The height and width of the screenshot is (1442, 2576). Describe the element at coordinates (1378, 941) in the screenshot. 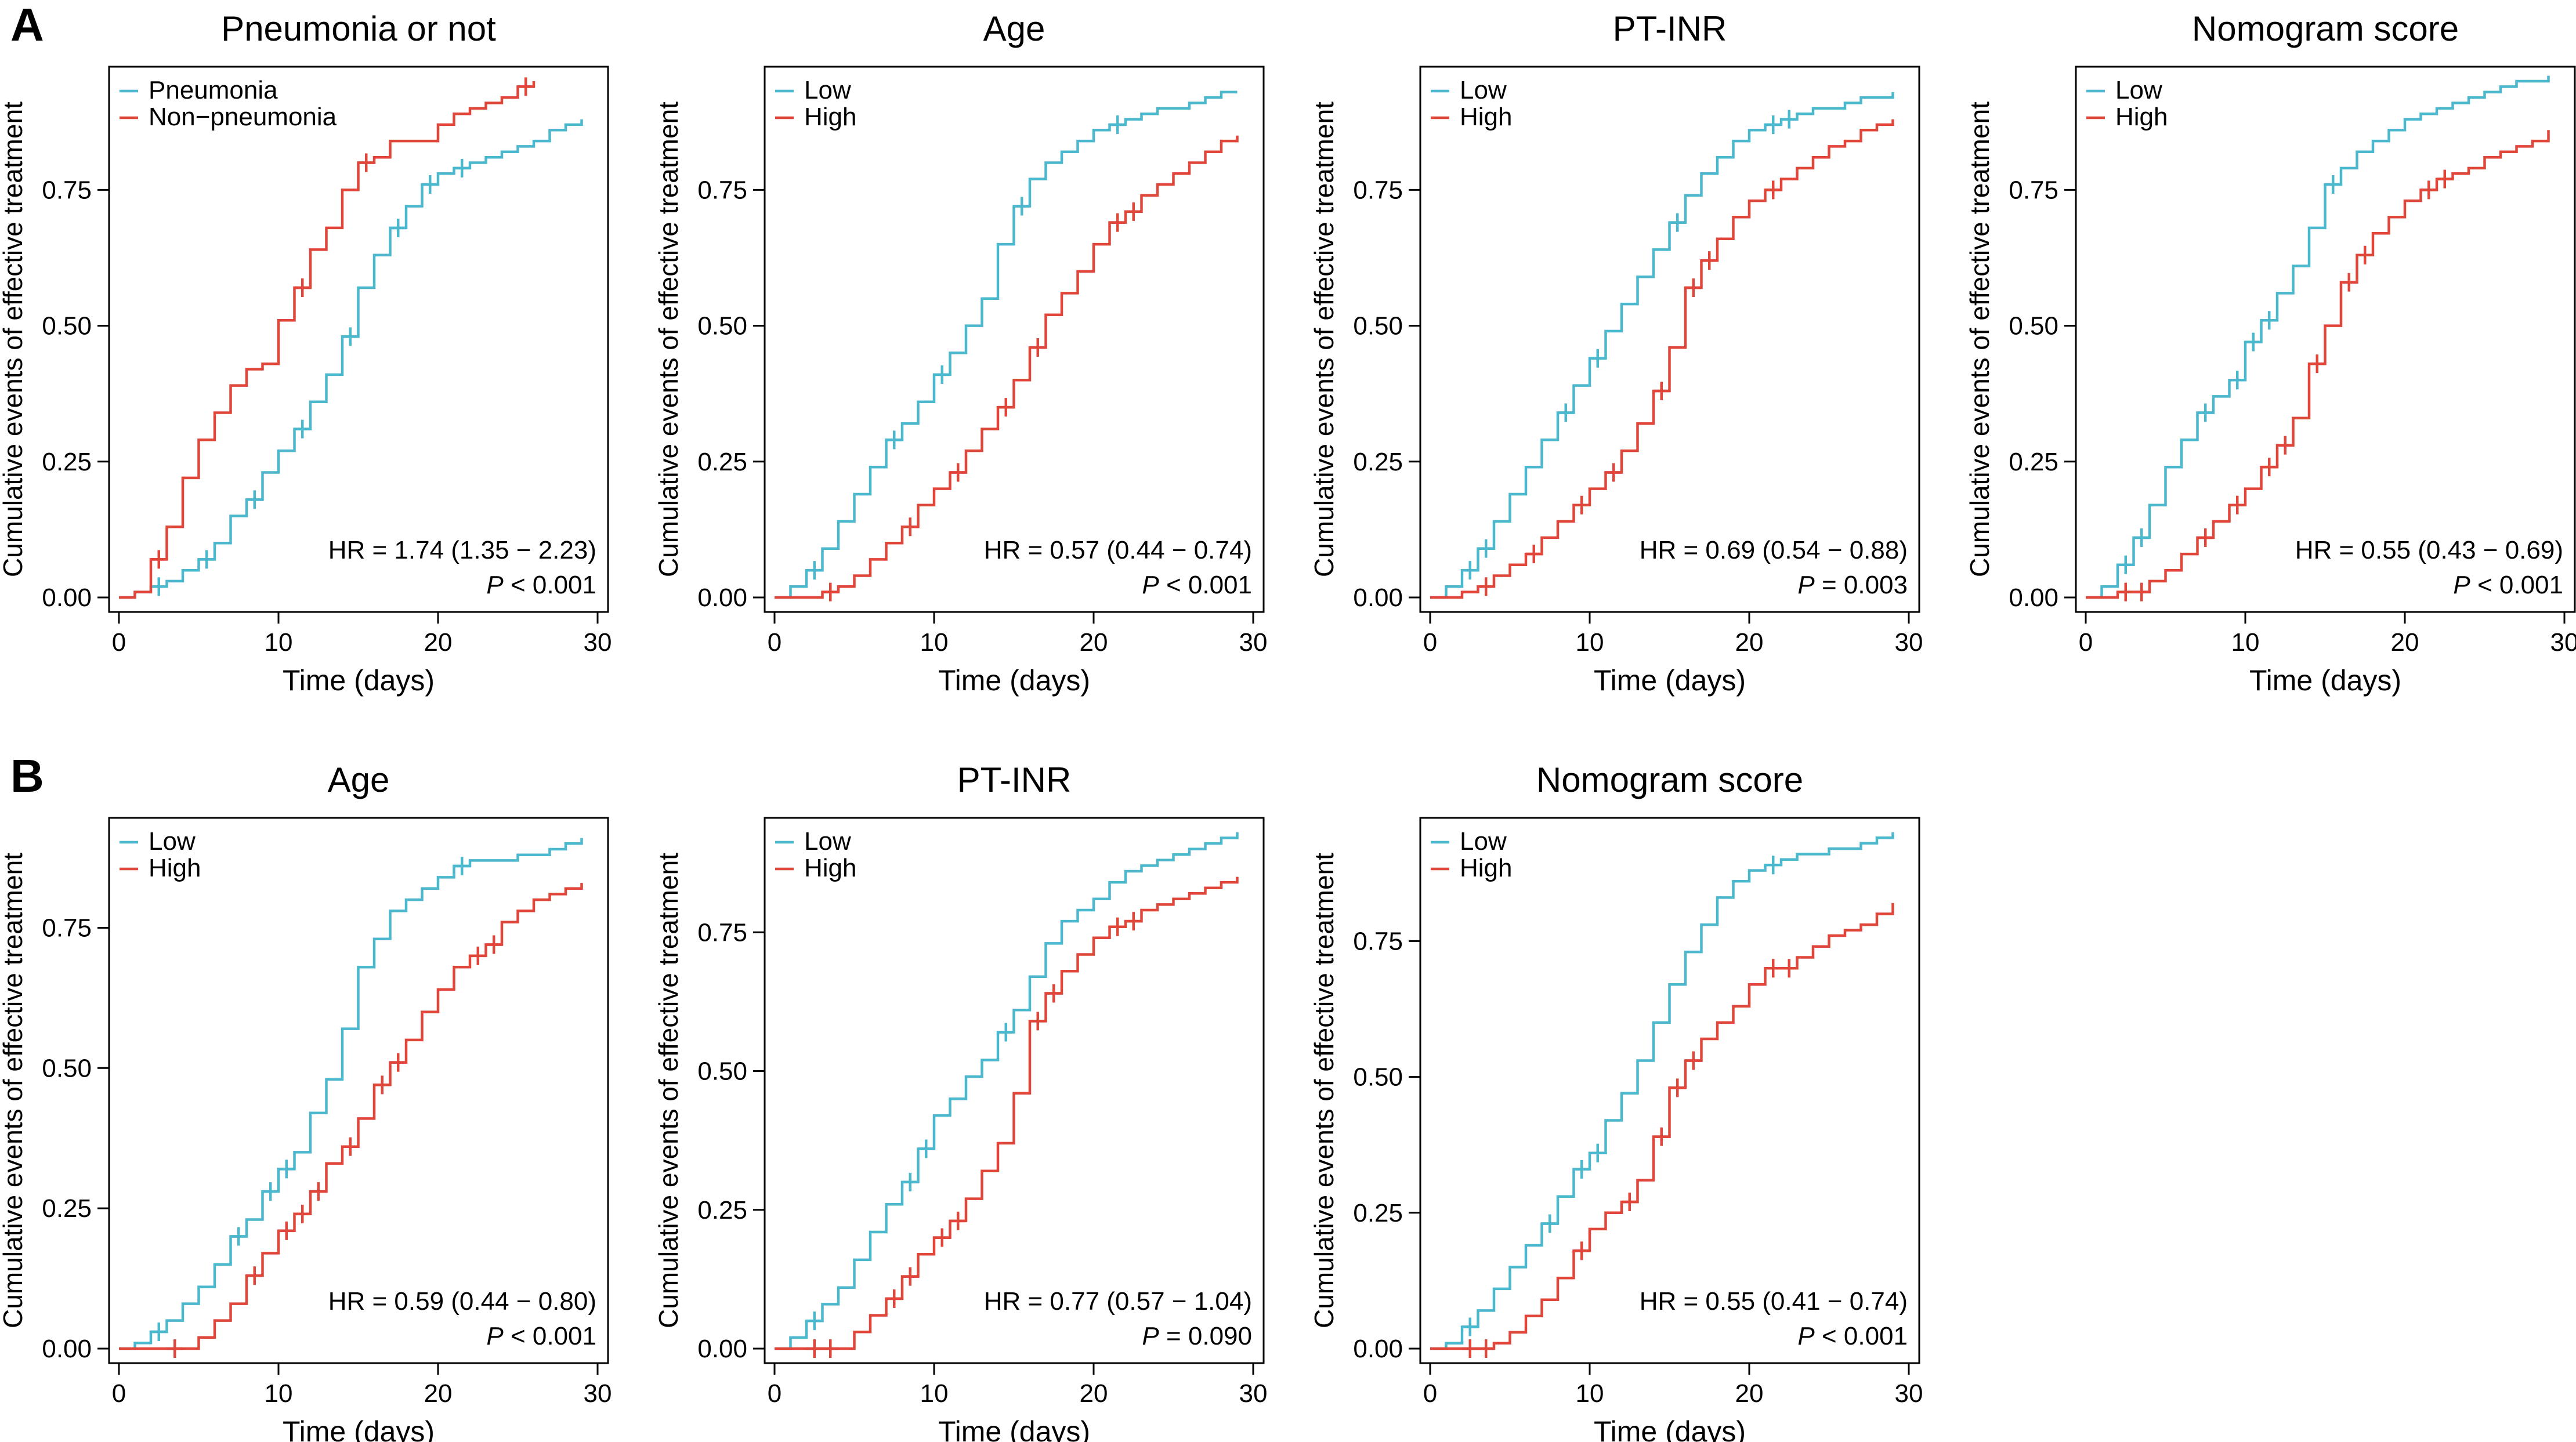

I see `y-tick-label: 0.75` at that location.